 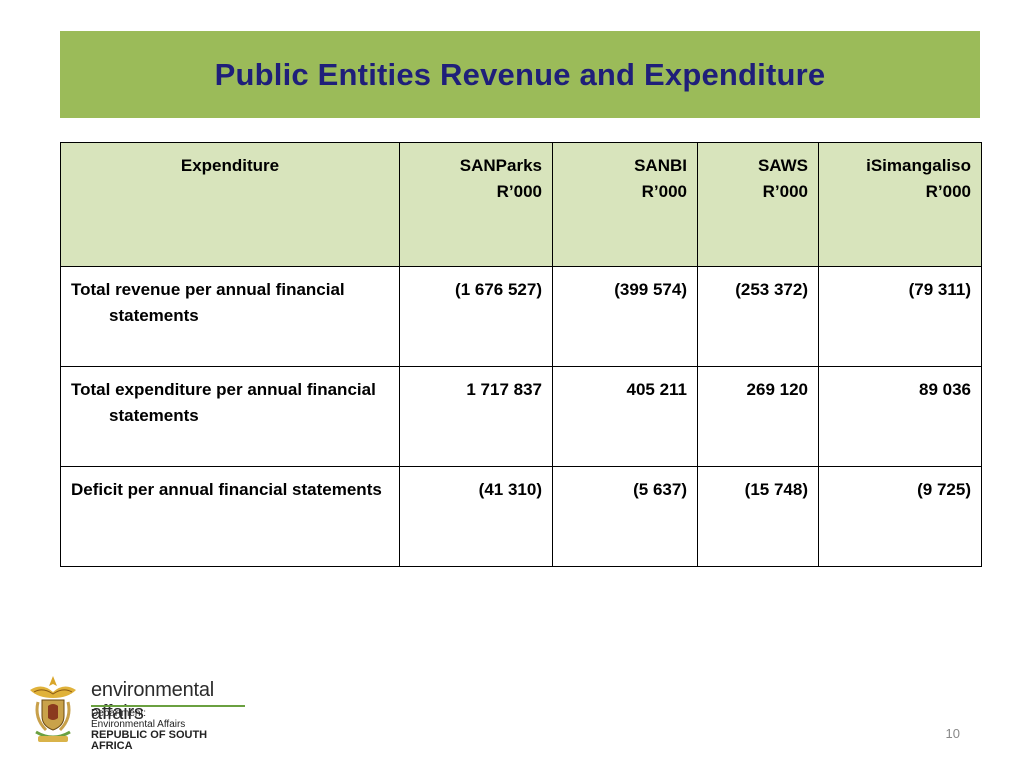 What do you see at coordinates (900, 204) in the screenshot?
I see `header-isimangaliso: iSimangaliso R’000` at bounding box center [900, 204].